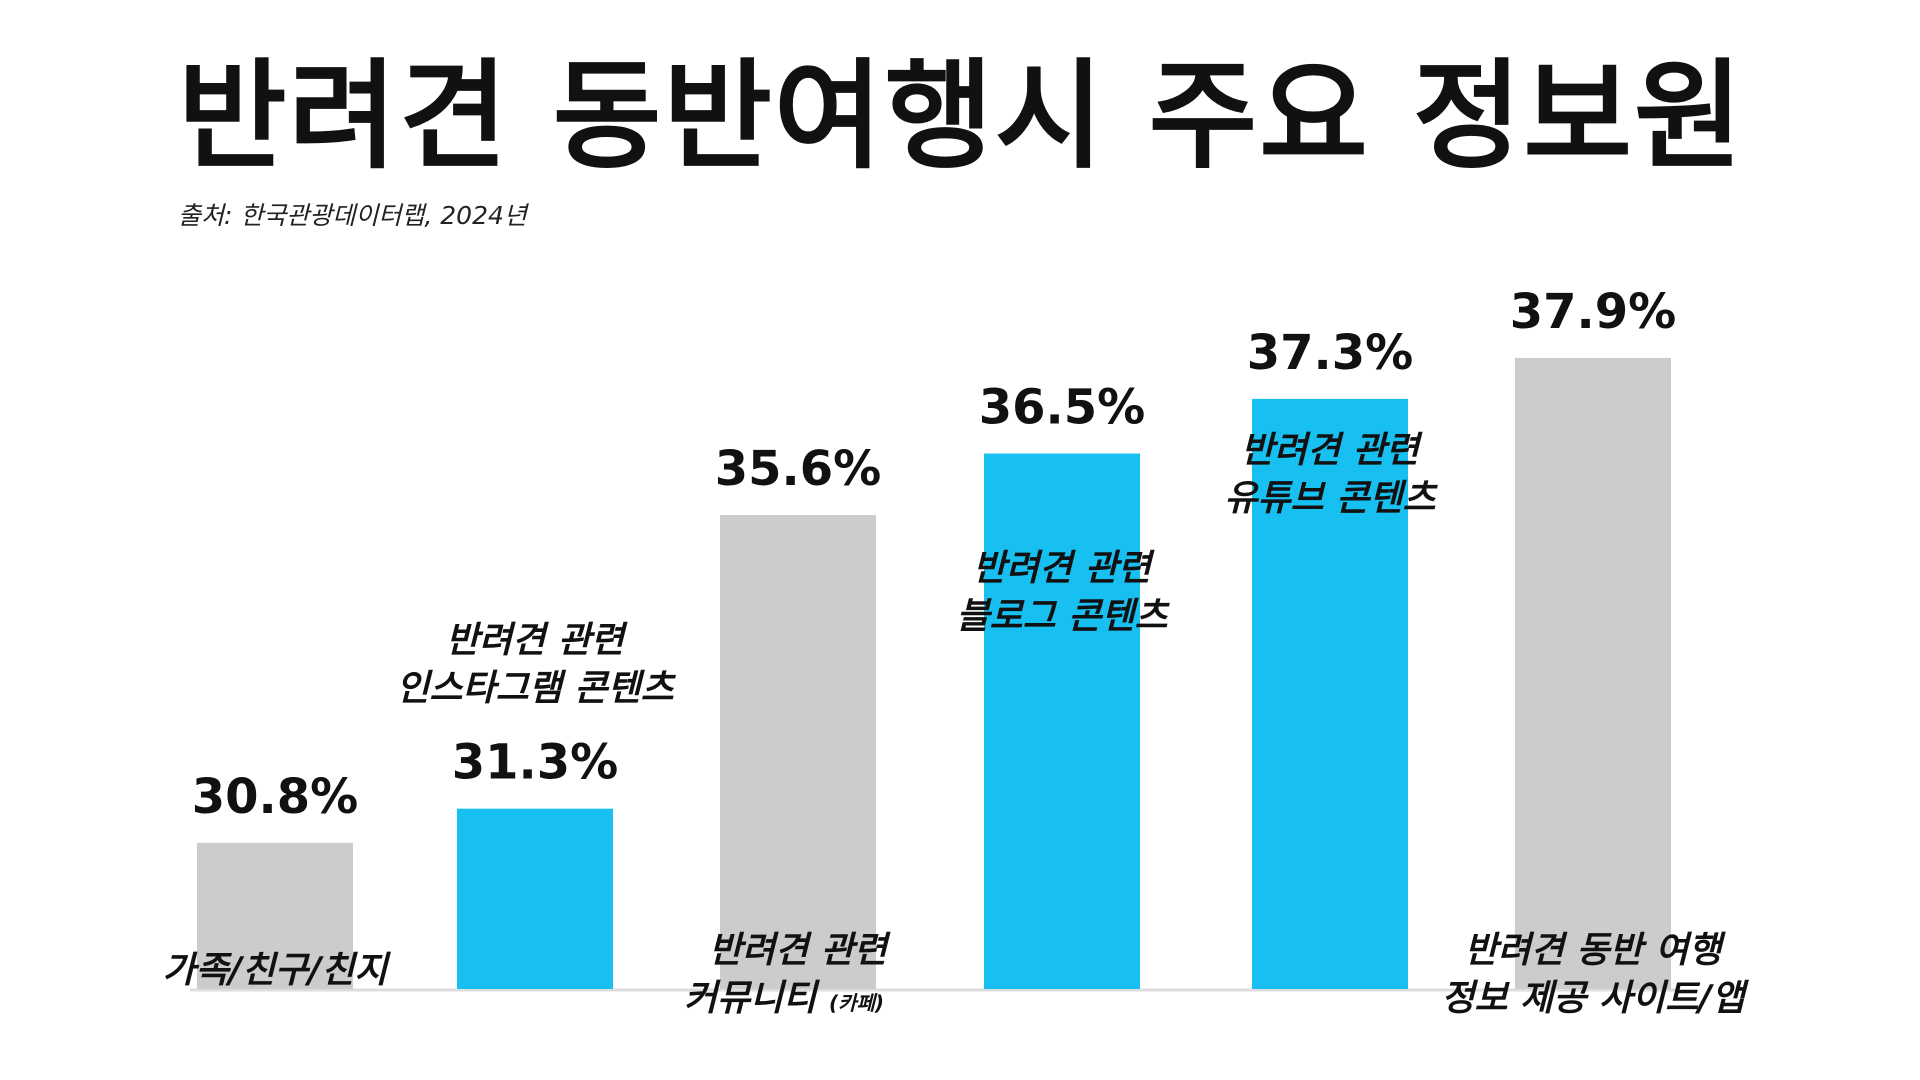 Image resolution: width=1920 pixels, height=1080 pixels. What do you see at coordinates (1331, 474) in the screenshot?
I see `category-label-5: 반려견 관련 유튜브 콘텐츠` at bounding box center [1331, 474].